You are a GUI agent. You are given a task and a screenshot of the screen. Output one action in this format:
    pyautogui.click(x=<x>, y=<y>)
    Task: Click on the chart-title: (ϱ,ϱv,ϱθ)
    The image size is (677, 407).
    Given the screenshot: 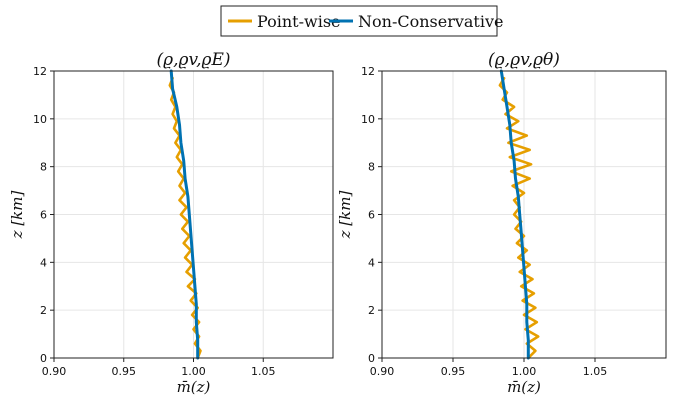 What is the action you would take?
    pyautogui.click(x=524, y=60)
    